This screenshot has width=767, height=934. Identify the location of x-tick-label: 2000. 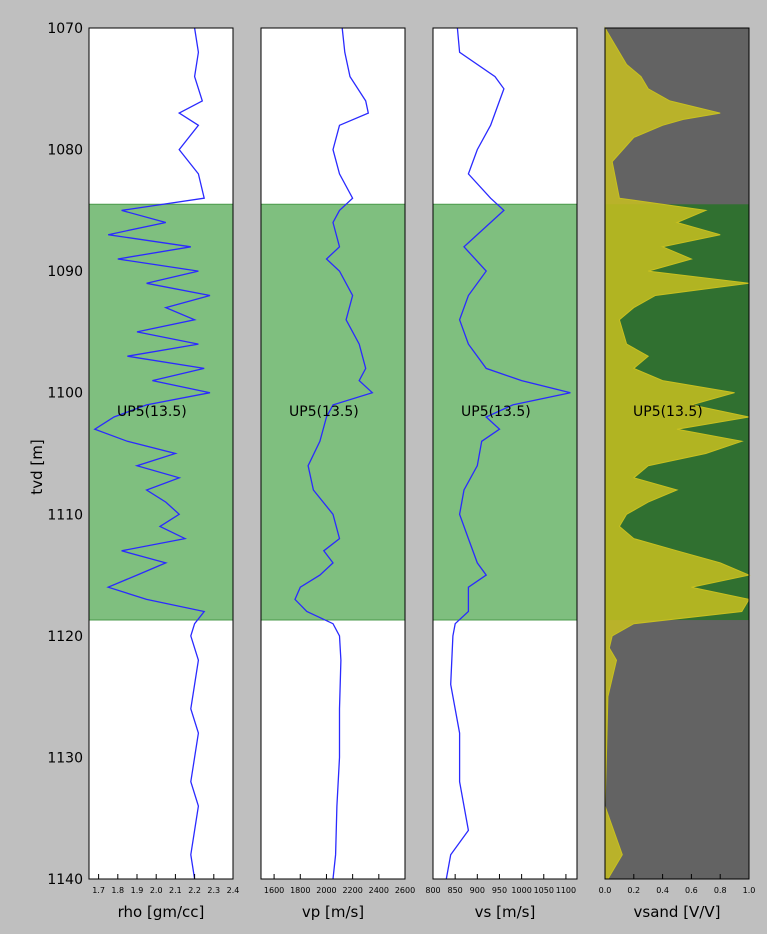
(326, 890).